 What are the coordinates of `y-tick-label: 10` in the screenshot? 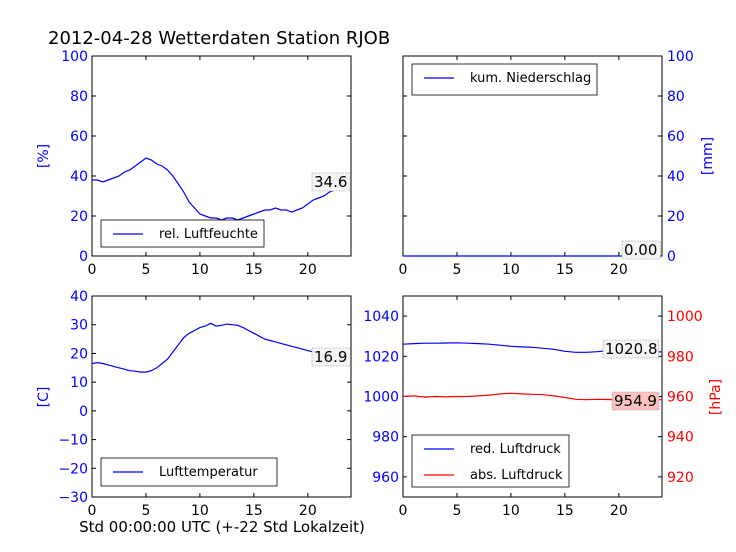 It's located at (79, 383).